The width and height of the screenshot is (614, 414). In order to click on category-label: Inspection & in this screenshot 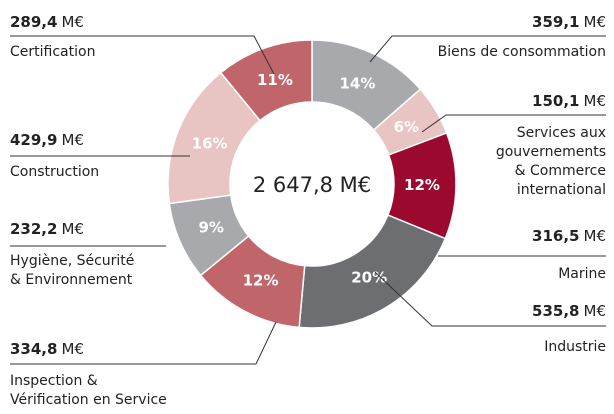, I will do `click(54, 381)`.